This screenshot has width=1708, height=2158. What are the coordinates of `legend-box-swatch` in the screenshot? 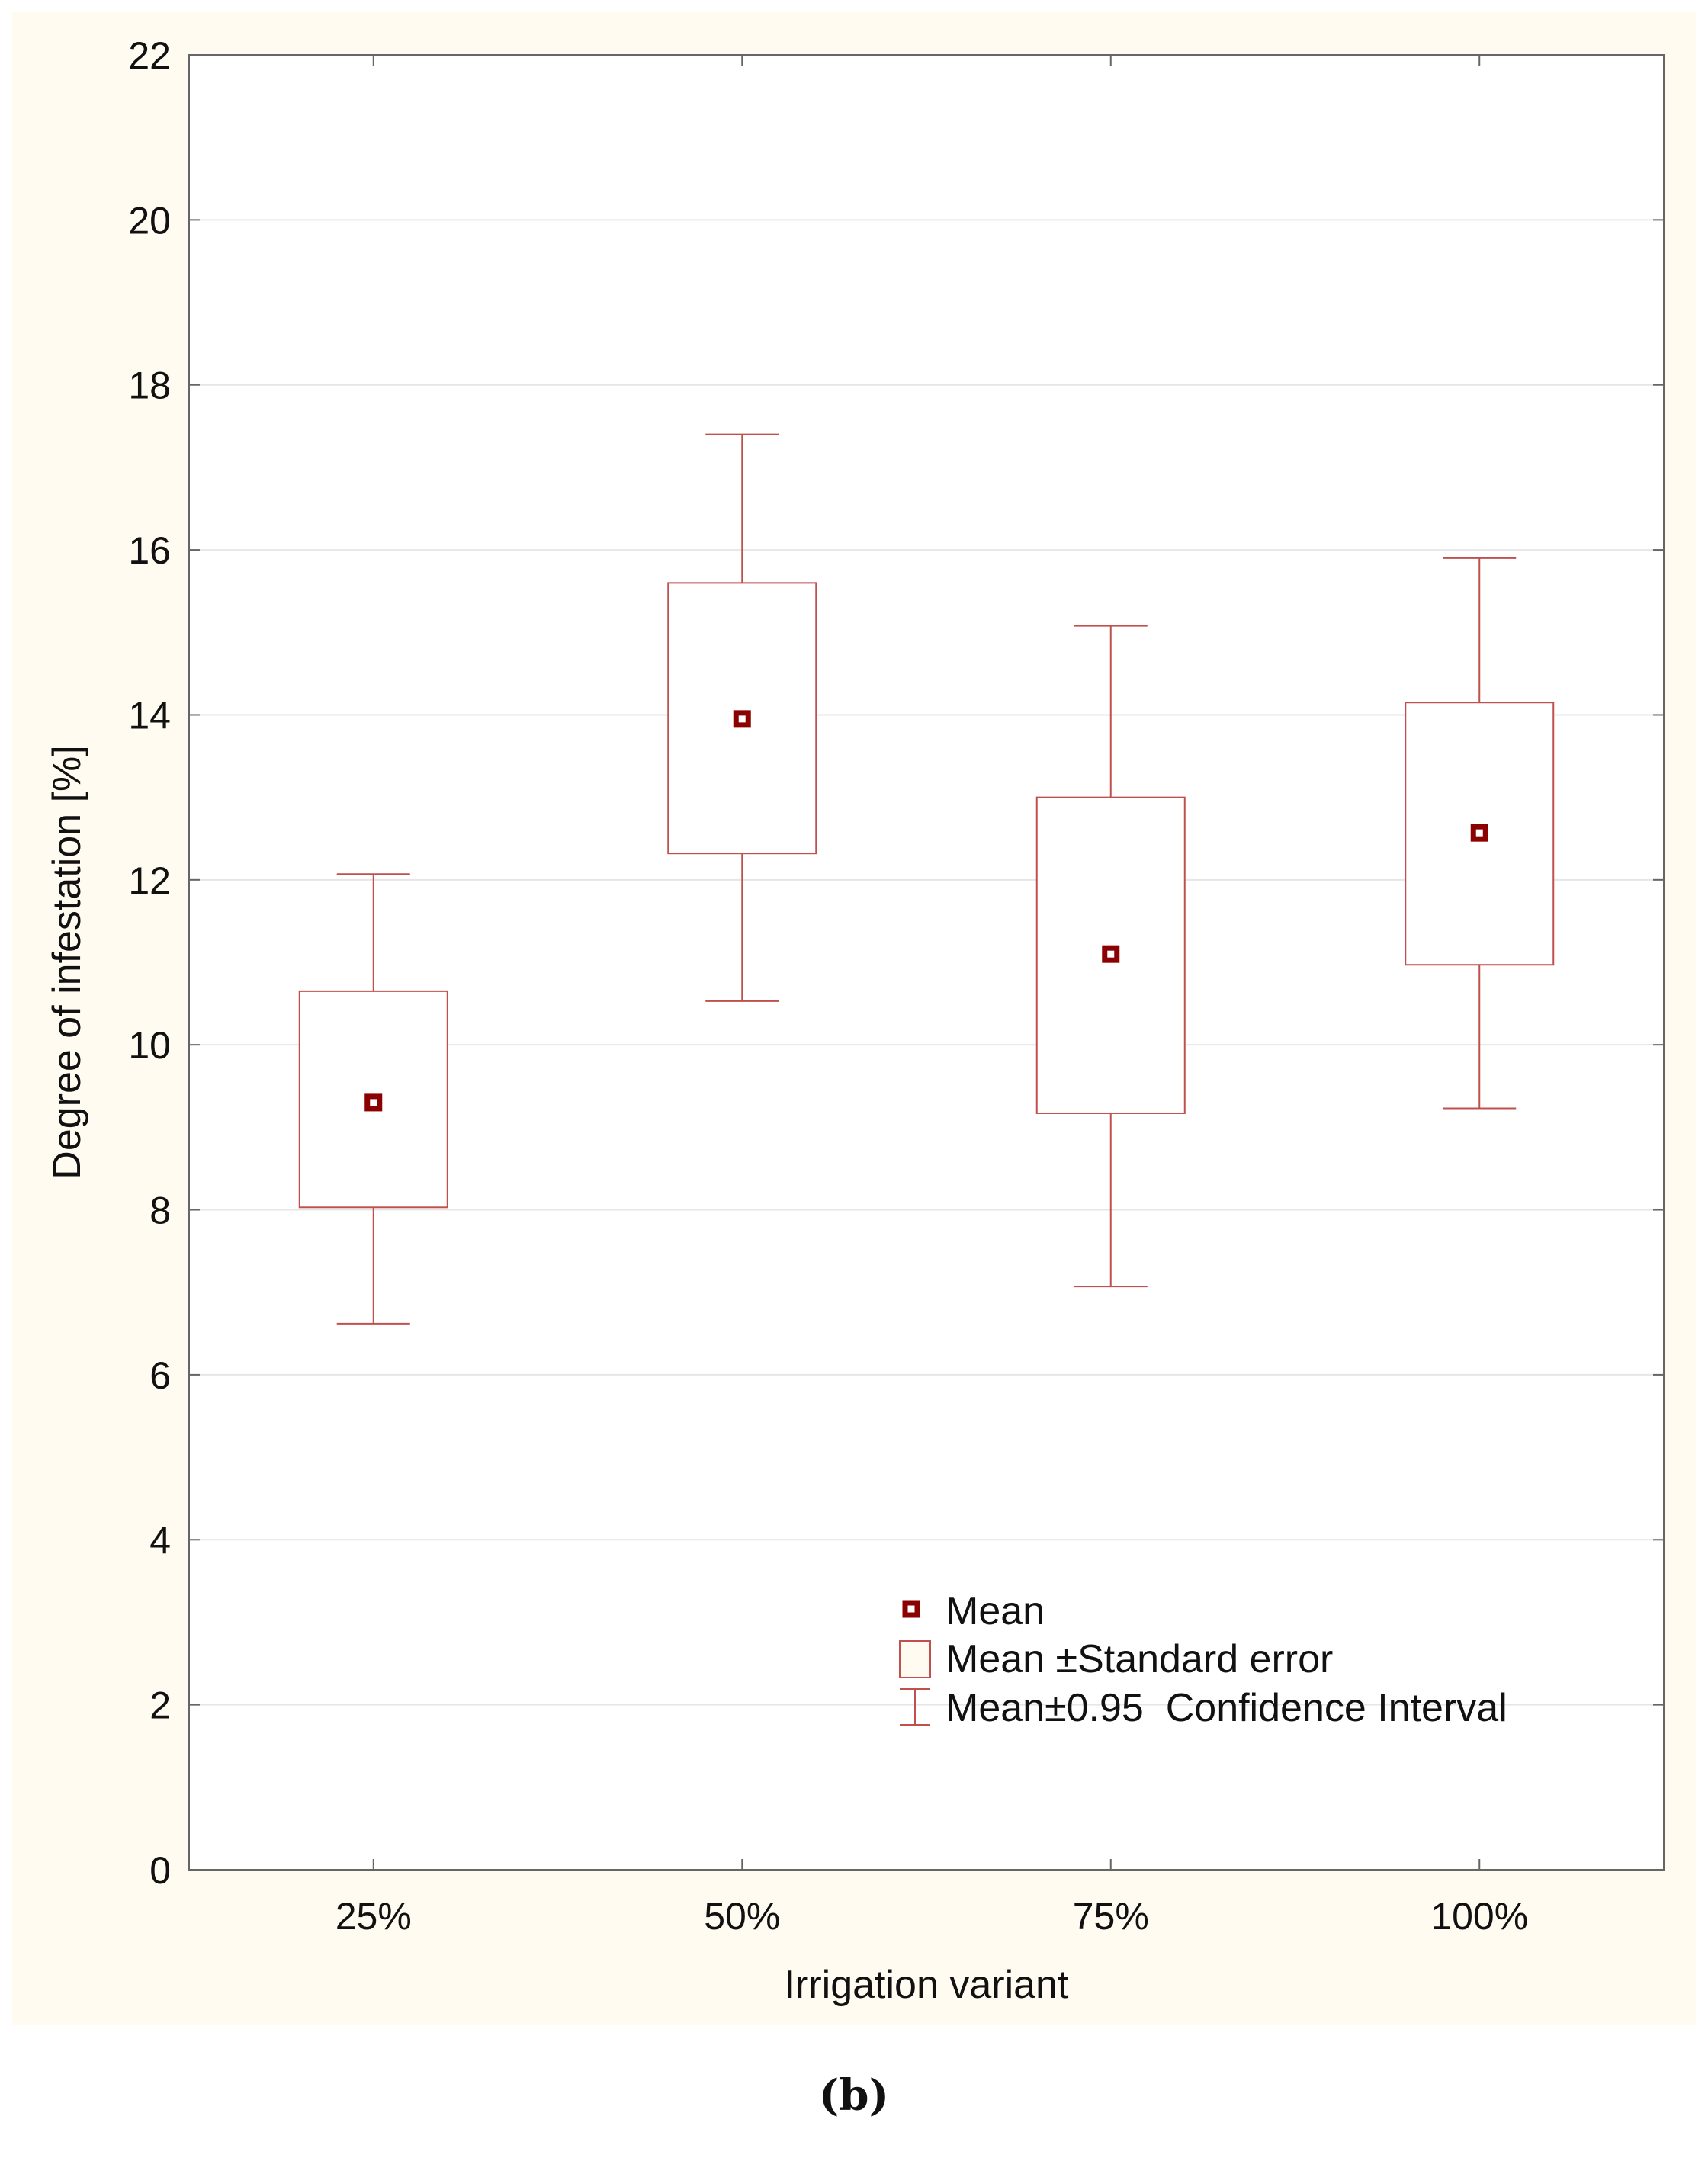 It's located at (915, 1659).